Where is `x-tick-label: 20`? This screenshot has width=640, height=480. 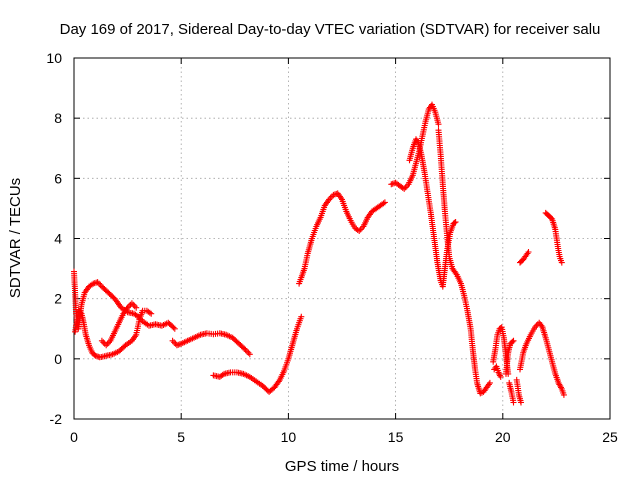
x-tick-label: 20 is located at coordinates (503, 437).